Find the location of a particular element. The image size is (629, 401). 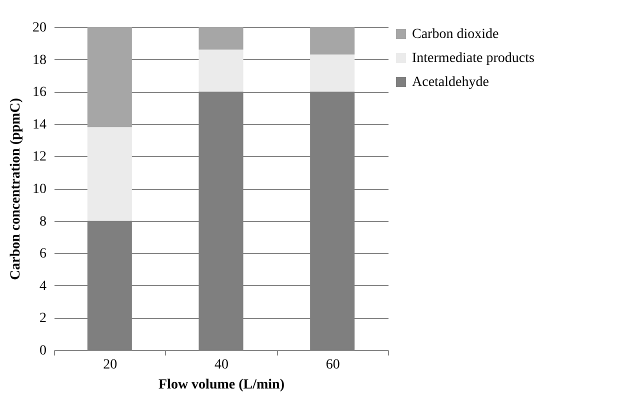

y-tick-label: 18 is located at coordinates (39, 60).